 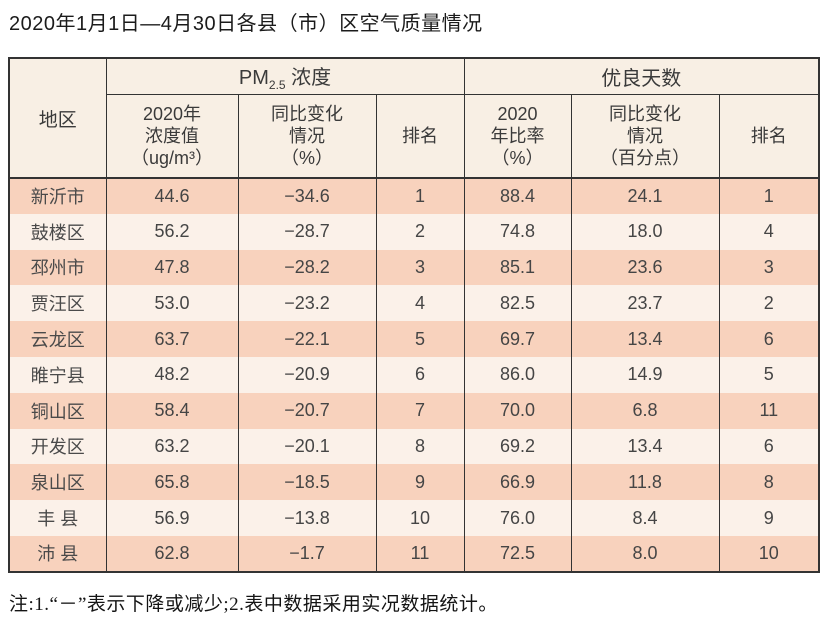 What do you see at coordinates (420, 267) in the screenshot?
I see `pm-rank-cell: 3` at bounding box center [420, 267].